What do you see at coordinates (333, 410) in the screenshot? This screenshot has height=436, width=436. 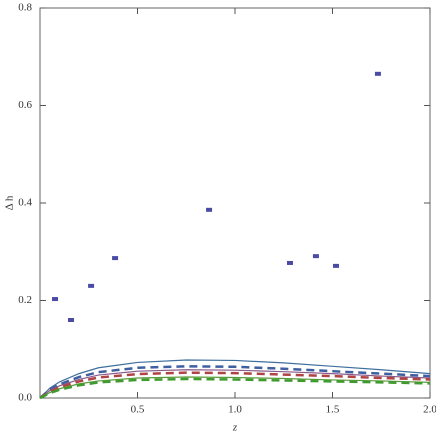 I see `x-tick-label: 1.5` at bounding box center [333, 410].